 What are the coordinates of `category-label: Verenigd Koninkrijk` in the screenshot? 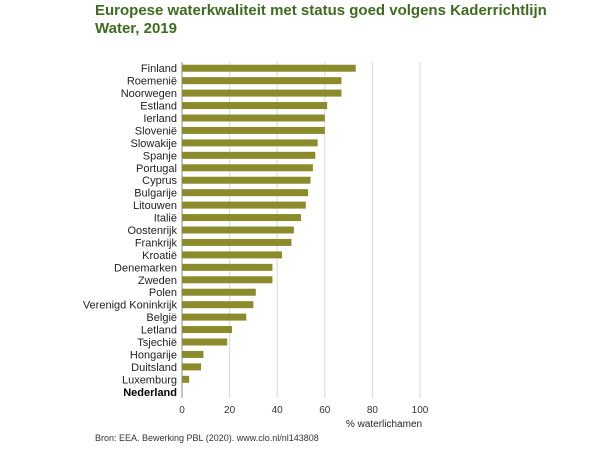 It's located at (130, 306).